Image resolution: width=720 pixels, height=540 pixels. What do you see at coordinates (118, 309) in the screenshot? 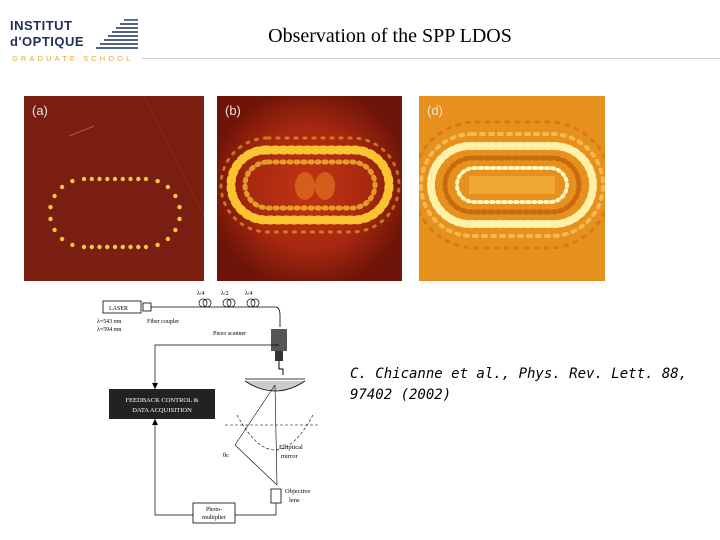
I see `laser-label: LASER` at bounding box center [118, 309].